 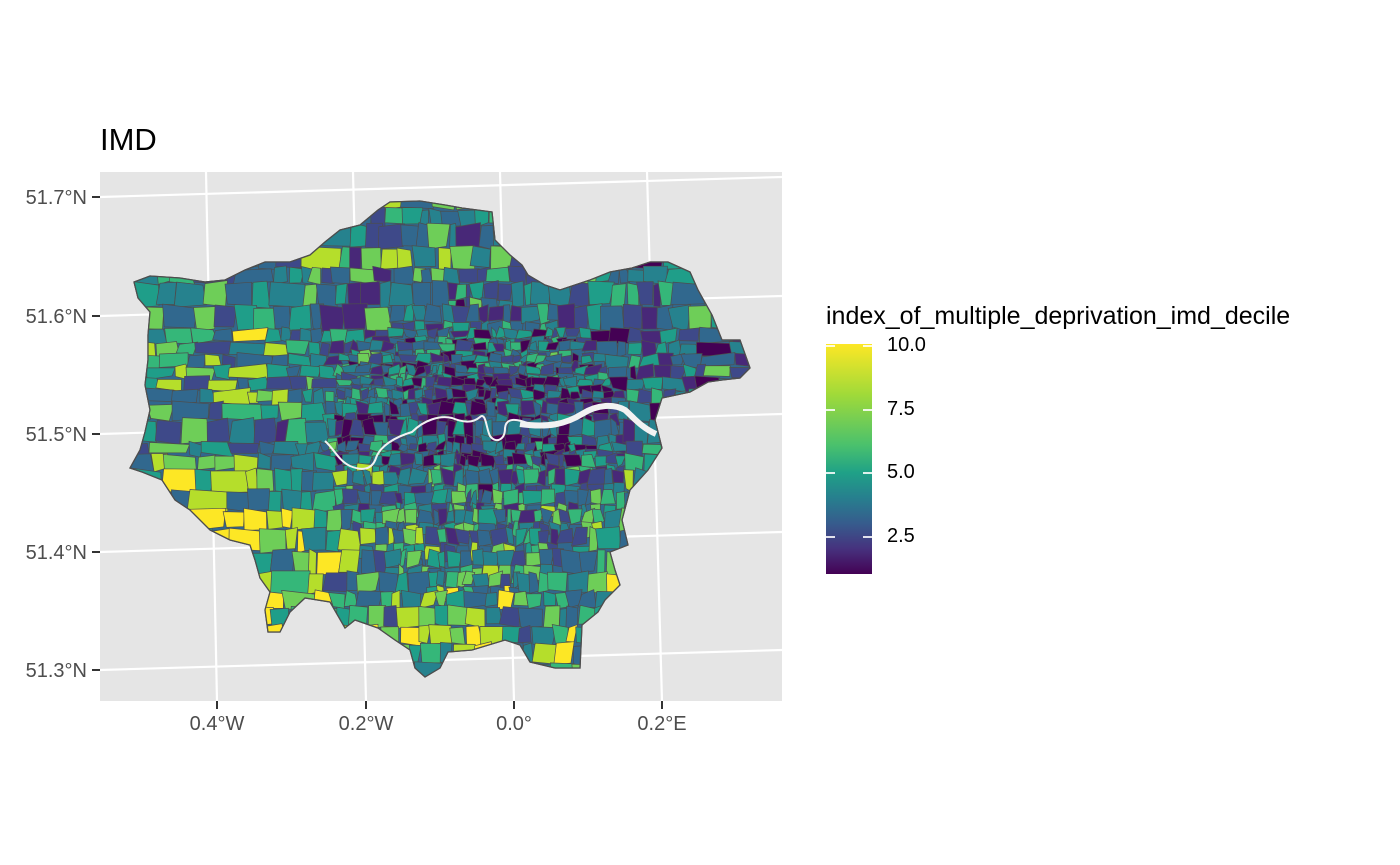 I want to click on legend-title: index_of_multiple_deprivation_imd_decile, so click(x=1058, y=316).